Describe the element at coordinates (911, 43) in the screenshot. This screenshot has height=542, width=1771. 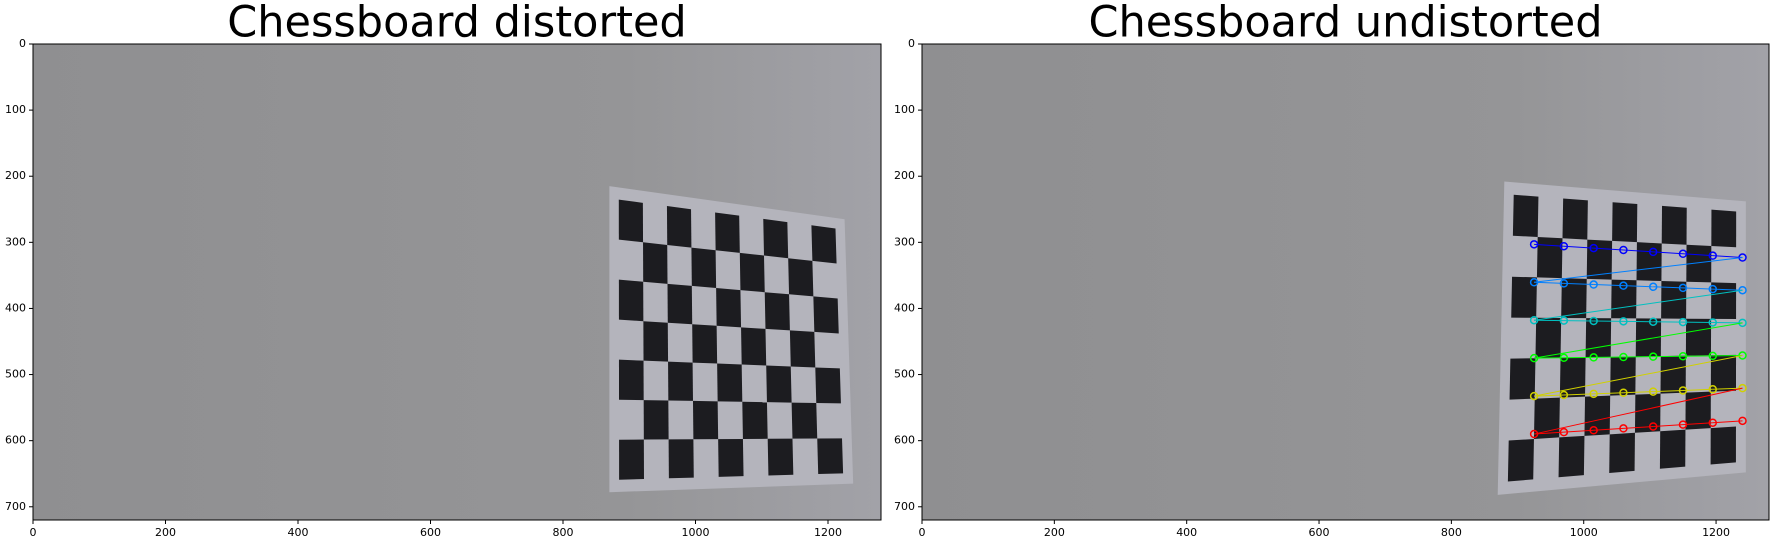
I see `y-tick-label: 0` at that location.